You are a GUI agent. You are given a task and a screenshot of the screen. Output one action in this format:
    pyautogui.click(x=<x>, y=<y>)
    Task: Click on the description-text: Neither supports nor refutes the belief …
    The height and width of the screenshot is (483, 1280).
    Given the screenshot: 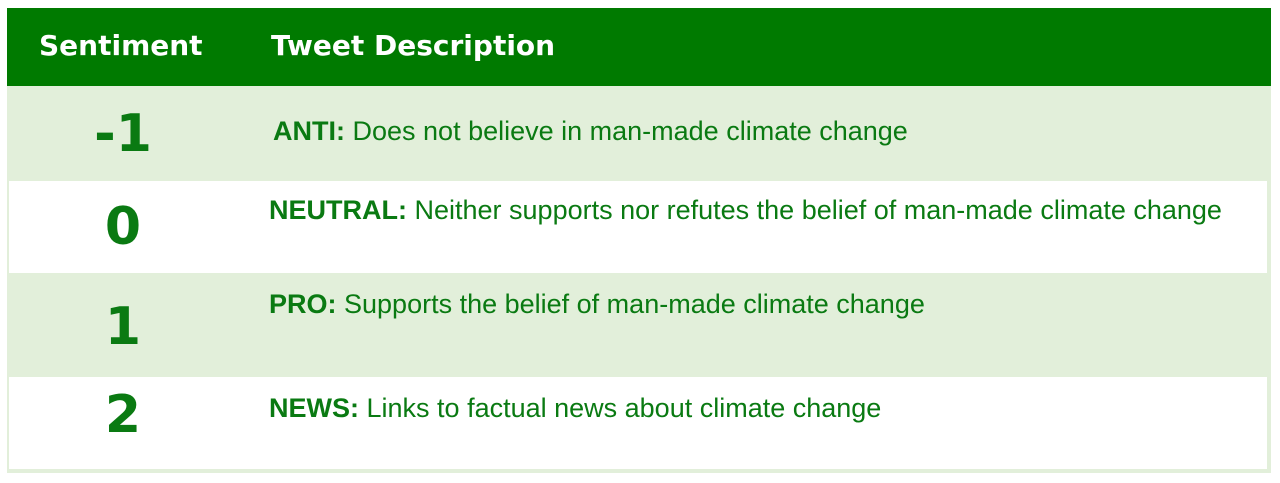 What is the action you would take?
    pyautogui.click(x=818, y=210)
    